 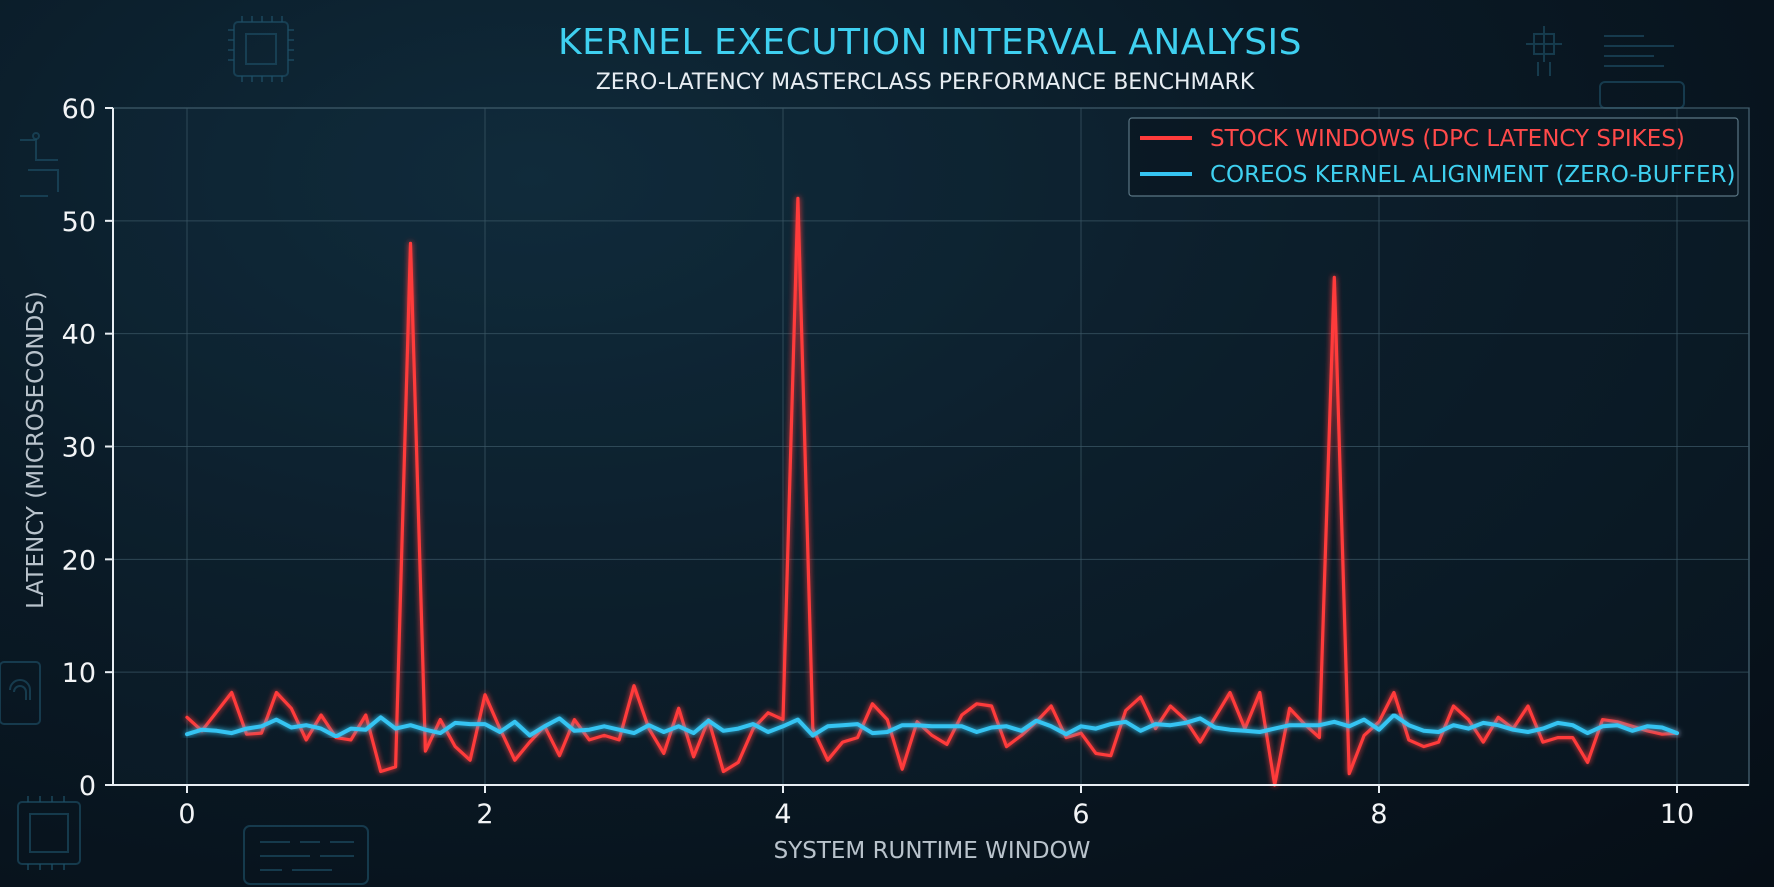 I want to click on y-axis-ticks: 0 10 20 30 40 50 60, so click(x=87, y=448).